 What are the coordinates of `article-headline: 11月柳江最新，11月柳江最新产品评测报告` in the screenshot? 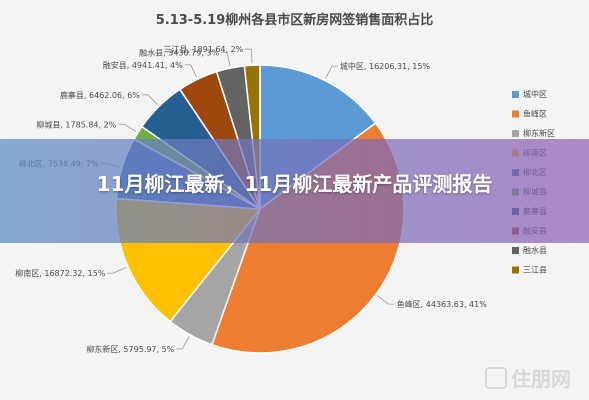 It's located at (294, 184).